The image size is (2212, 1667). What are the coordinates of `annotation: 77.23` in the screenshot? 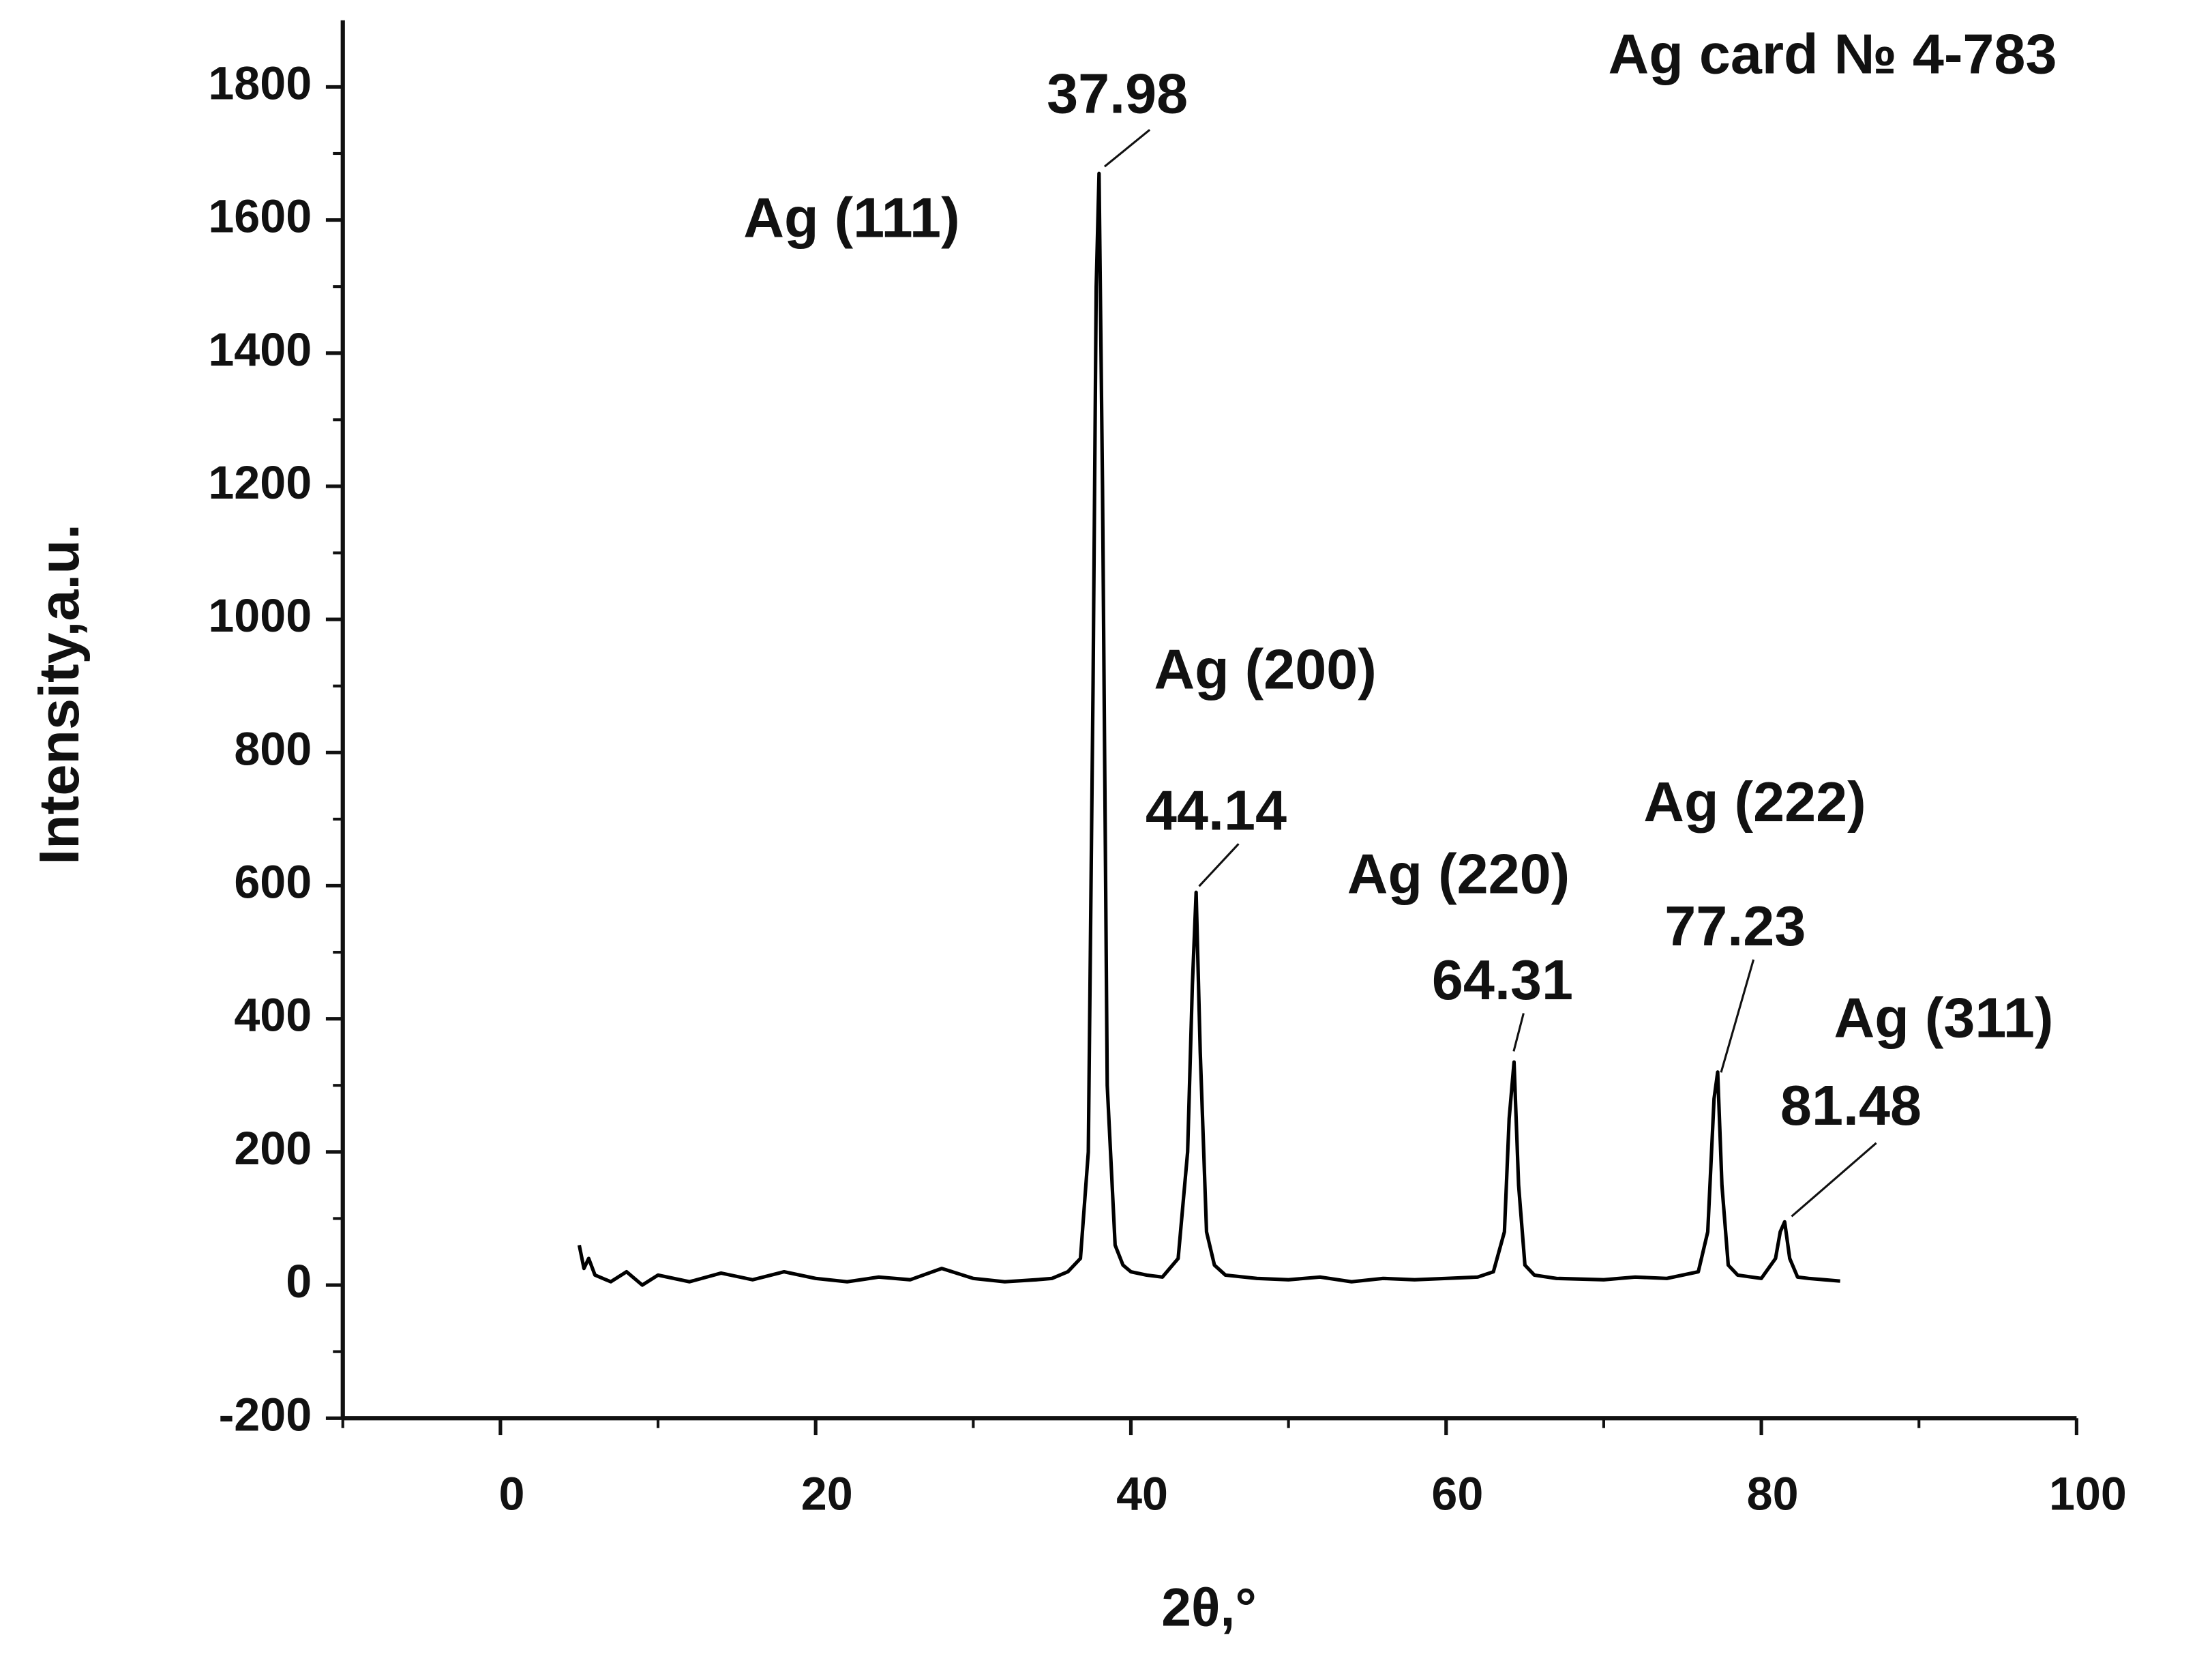 It's located at (1735, 926).